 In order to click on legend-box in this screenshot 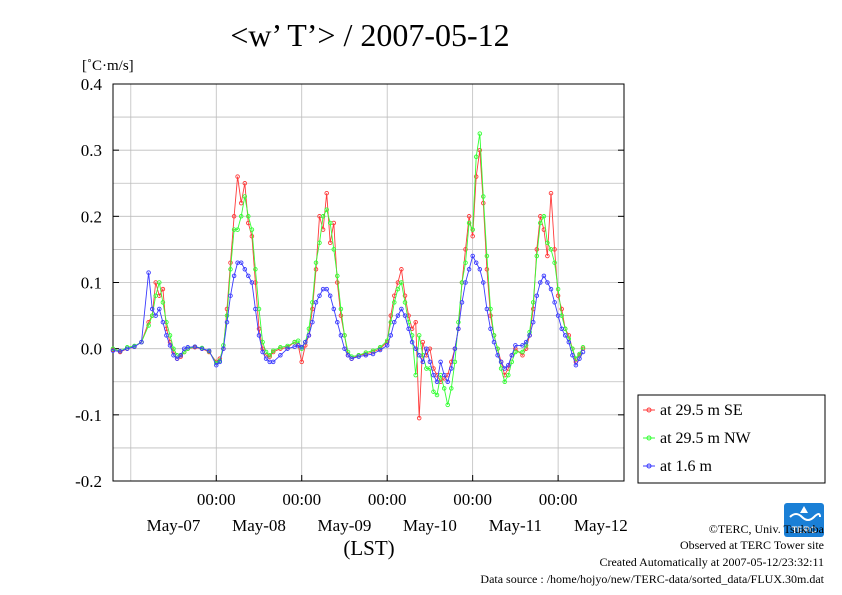, I will do `click(731, 439)`.